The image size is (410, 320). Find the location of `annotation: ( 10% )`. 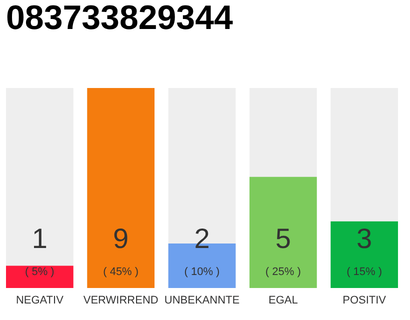

annotation: ( 10% ) is located at coordinates (202, 272).